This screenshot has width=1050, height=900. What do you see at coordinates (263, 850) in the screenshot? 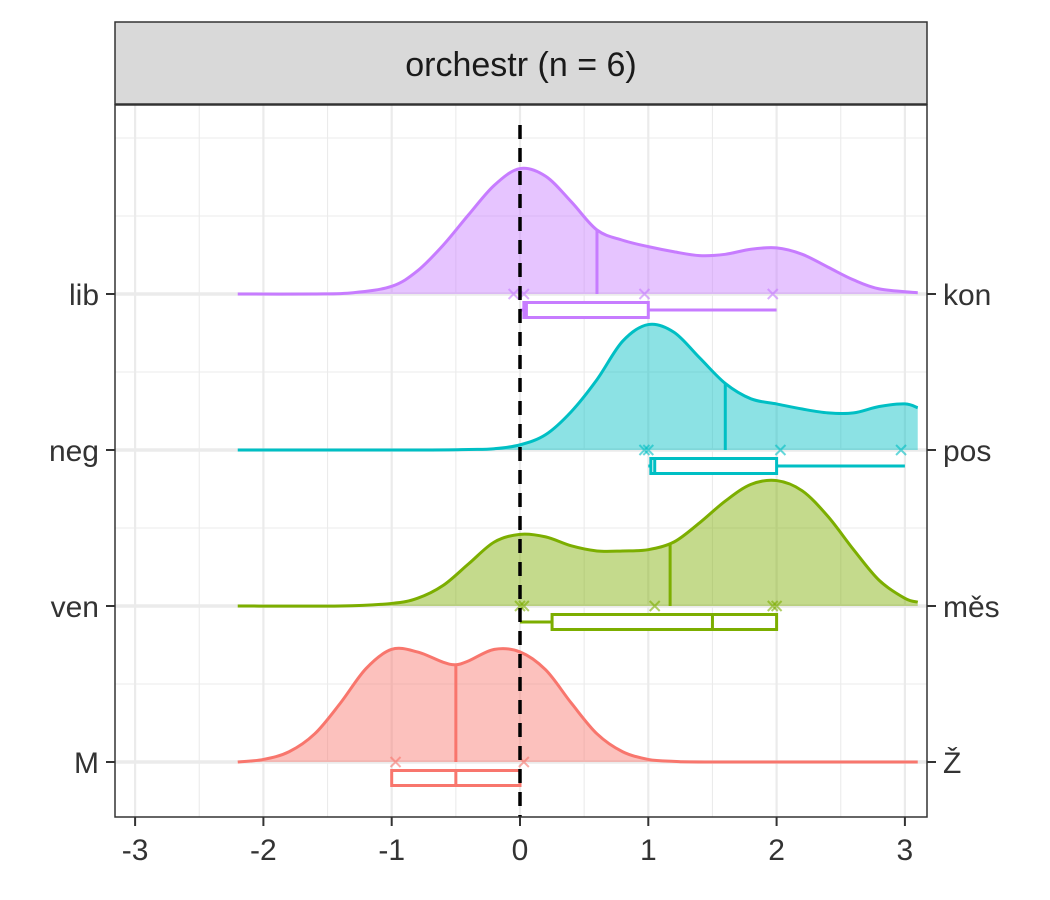
I see `x-tick-label: -2` at bounding box center [263, 850].